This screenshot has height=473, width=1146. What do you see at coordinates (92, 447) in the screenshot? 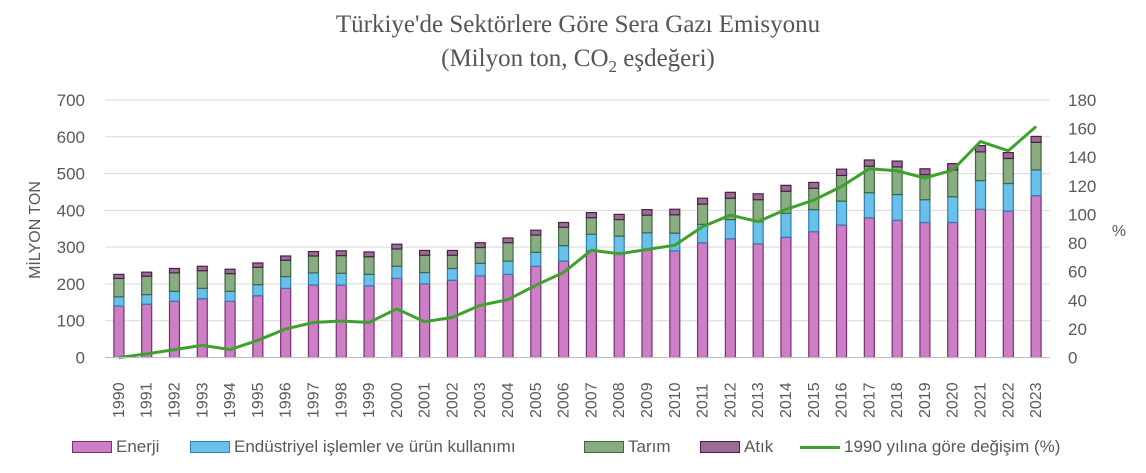
I see `legend-swatch-energy` at bounding box center [92, 447].